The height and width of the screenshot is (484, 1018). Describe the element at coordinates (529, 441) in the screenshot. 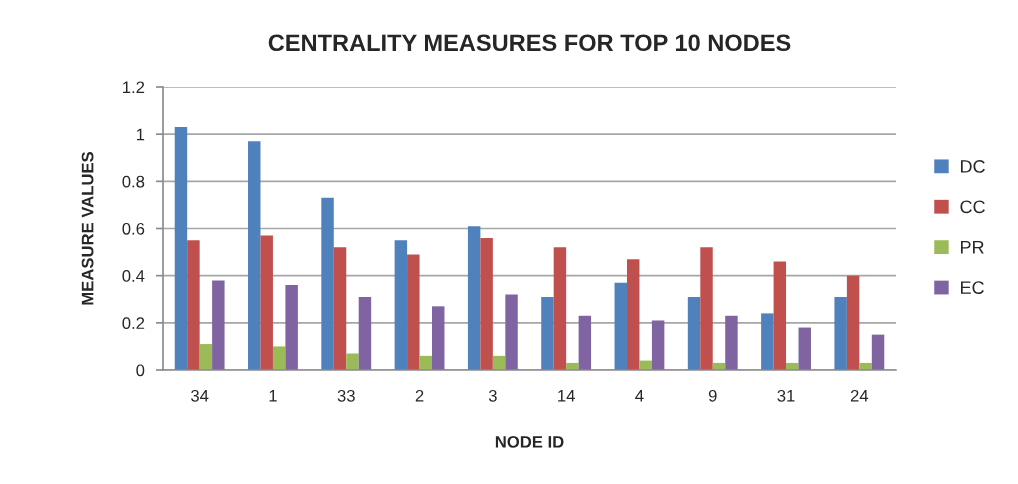

I see `x-axis-title: NODE ID` at that location.